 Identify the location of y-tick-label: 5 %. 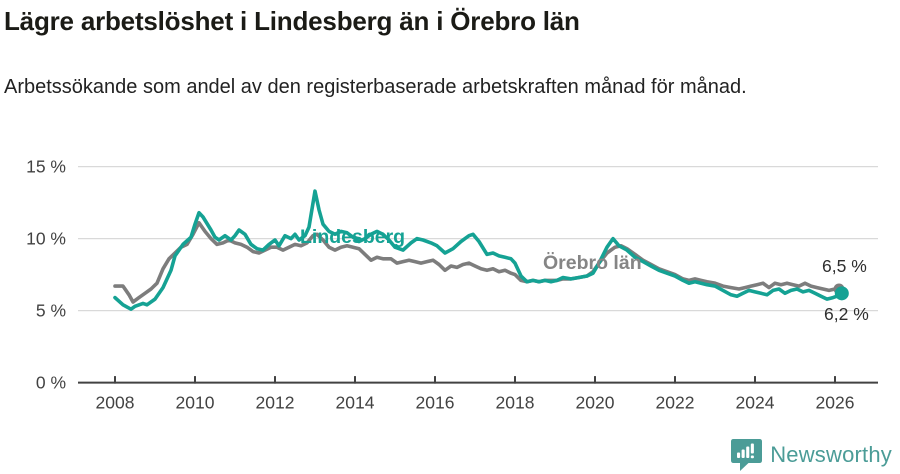
(51, 311).